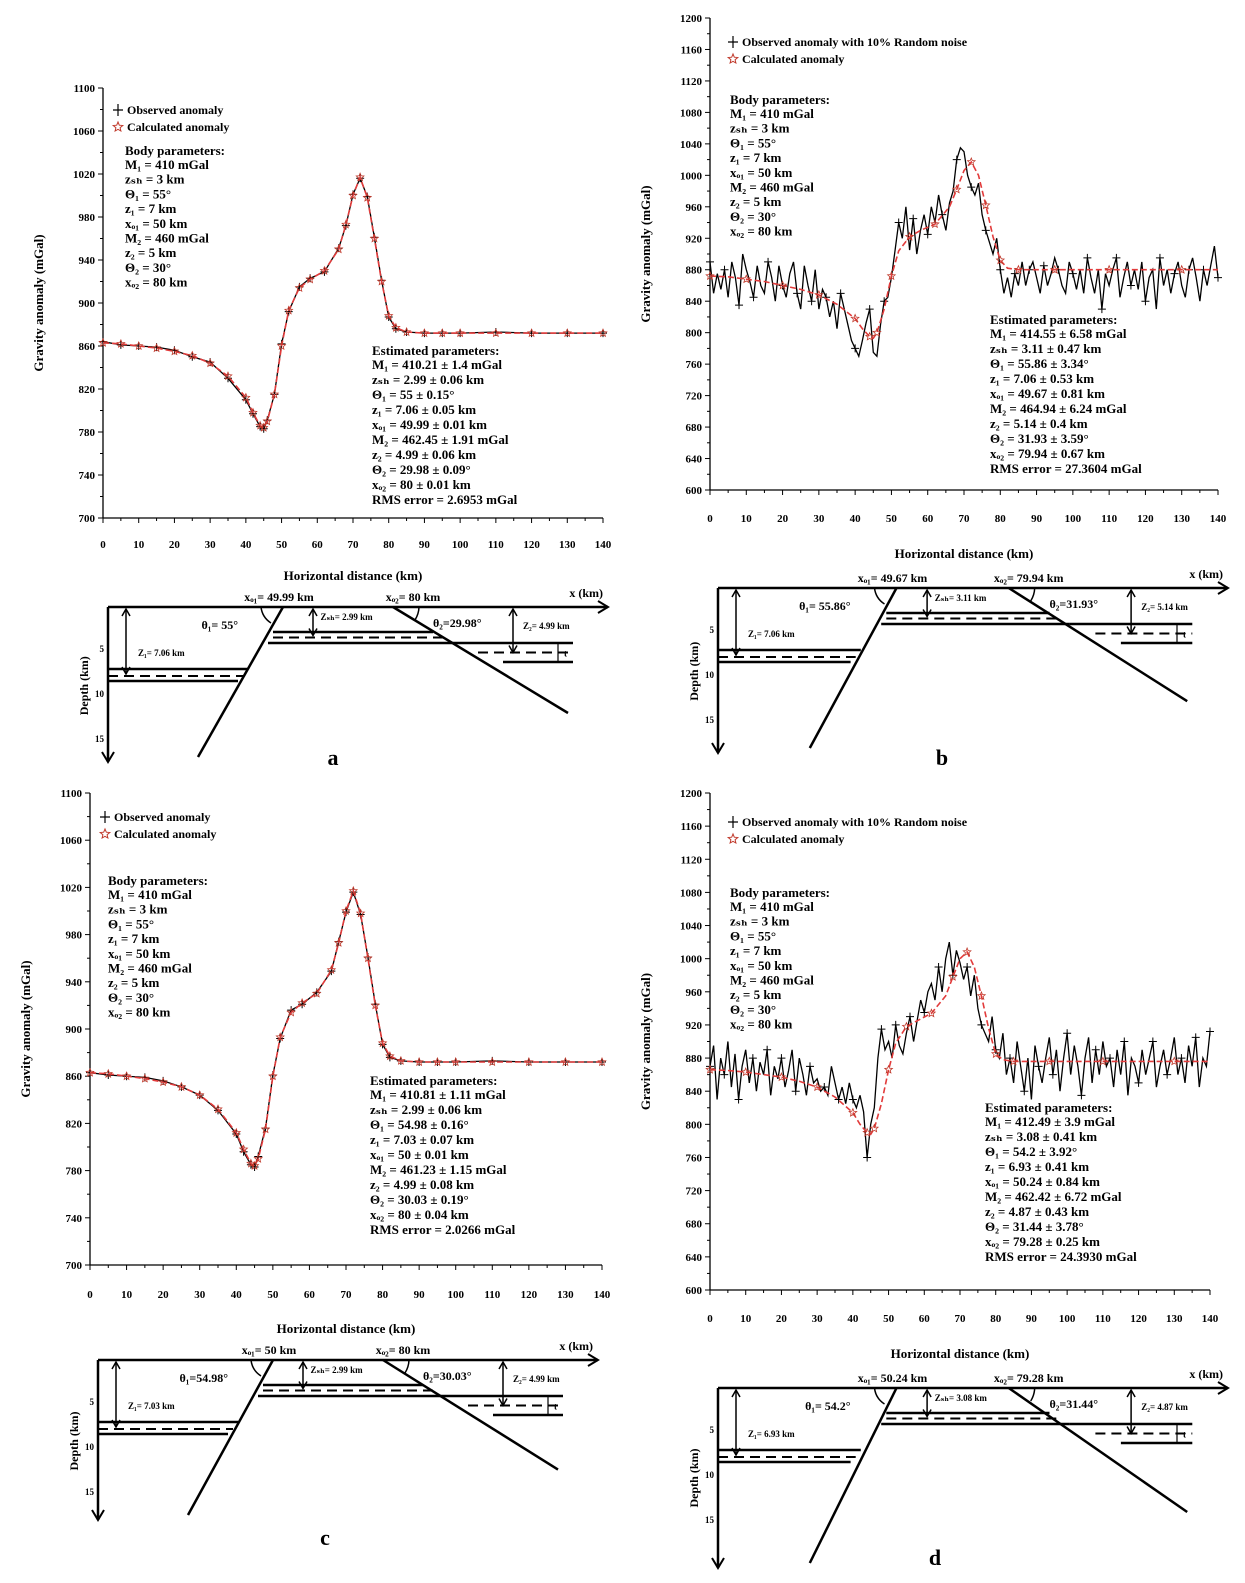 This screenshot has height=1583, width=1245. Describe the element at coordinates (879, 1396) in the screenshot. I see `theta1-arc` at that location.